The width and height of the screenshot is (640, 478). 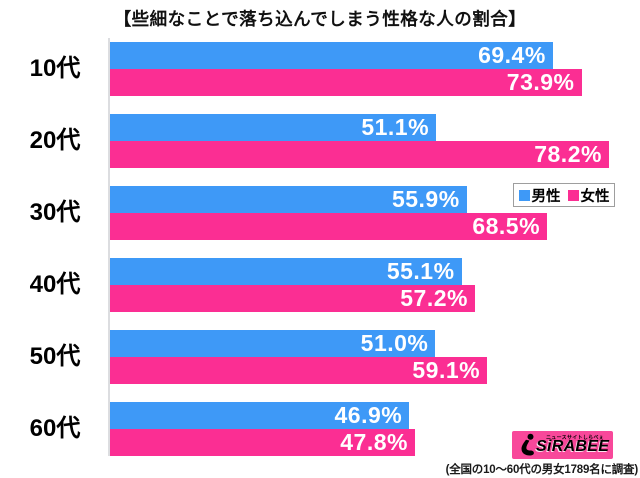 What do you see at coordinates (573, 195) in the screenshot?
I see `legend-swatch-female-icon` at bounding box center [573, 195].